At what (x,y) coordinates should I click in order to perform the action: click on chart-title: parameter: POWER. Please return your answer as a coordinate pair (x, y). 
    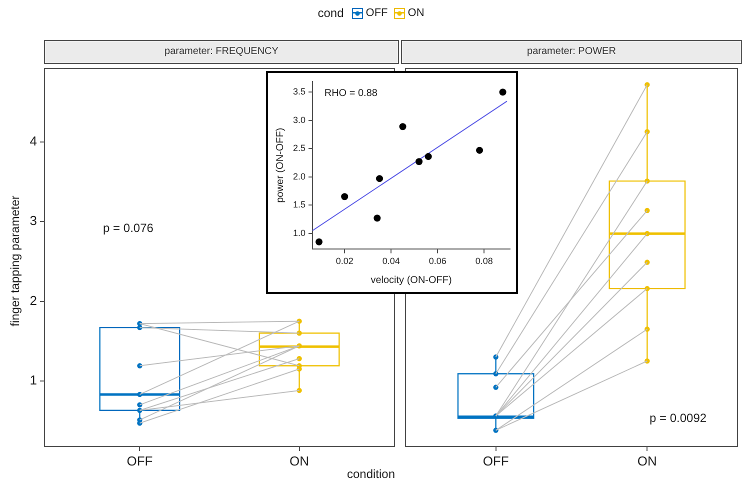
    Looking at the image, I should click on (571, 52).